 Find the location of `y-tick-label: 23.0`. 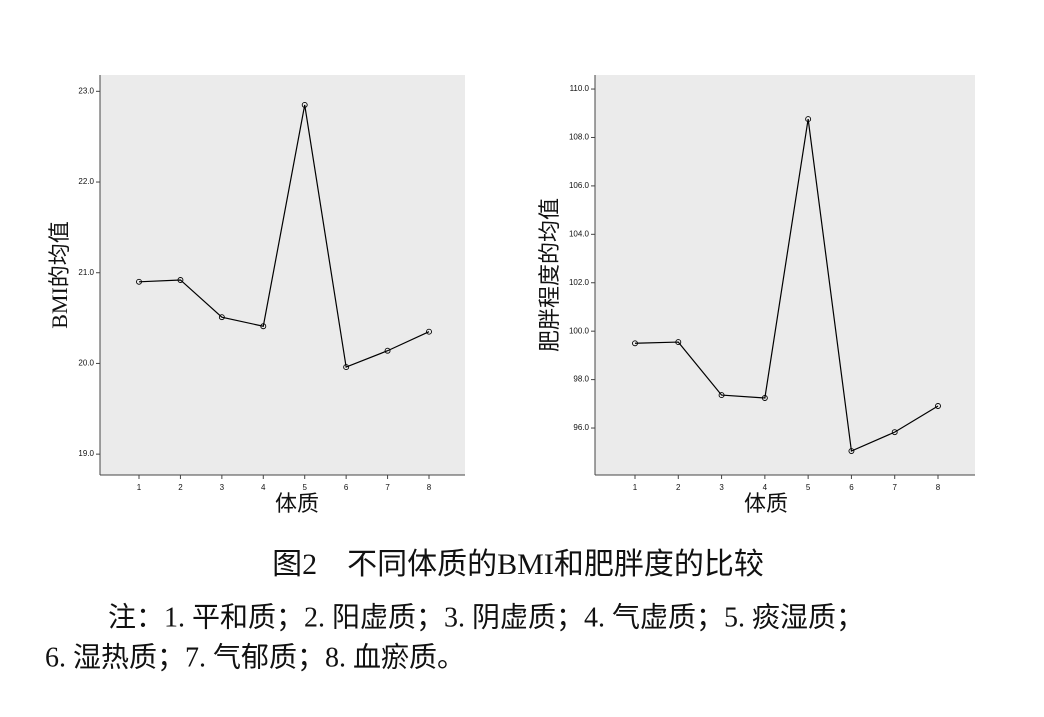

y-tick-label: 23.0 is located at coordinates (86, 90).